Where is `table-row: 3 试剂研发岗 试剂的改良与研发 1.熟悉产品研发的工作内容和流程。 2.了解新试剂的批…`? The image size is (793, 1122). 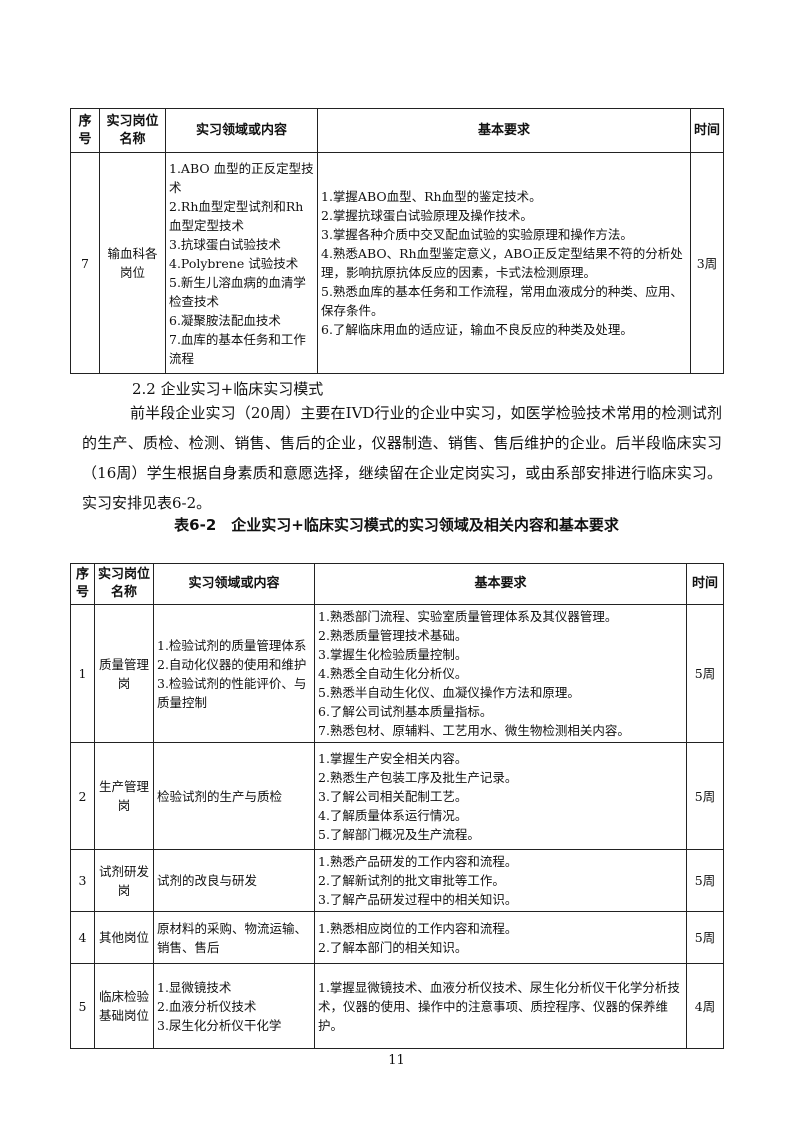
table-row: 3 试剂研发岗 试剂的改良与研发 1.熟悉产品研发的工作内容和流程。 2.了解新试剂的批… is located at coordinates (397, 880).